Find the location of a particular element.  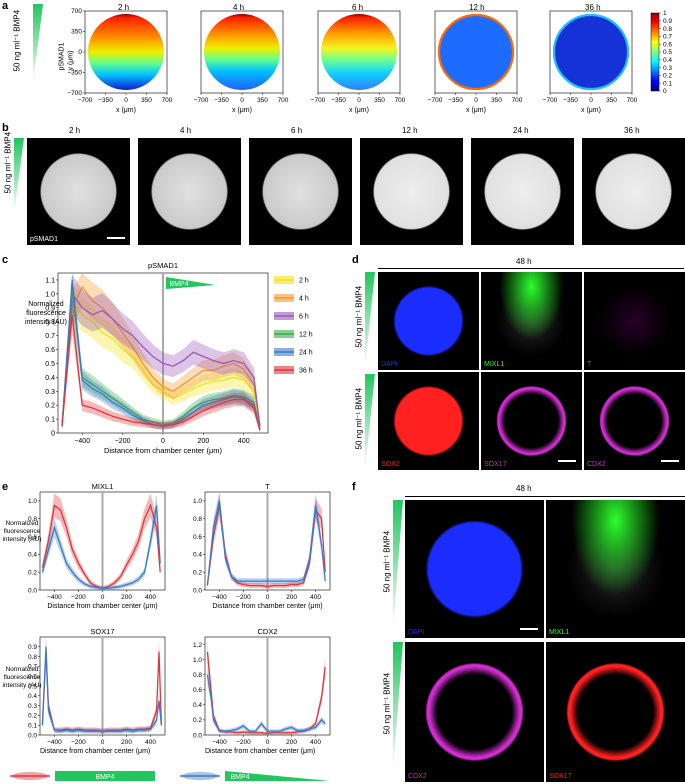

legend-label: 2 h is located at coordinates (304, 281).